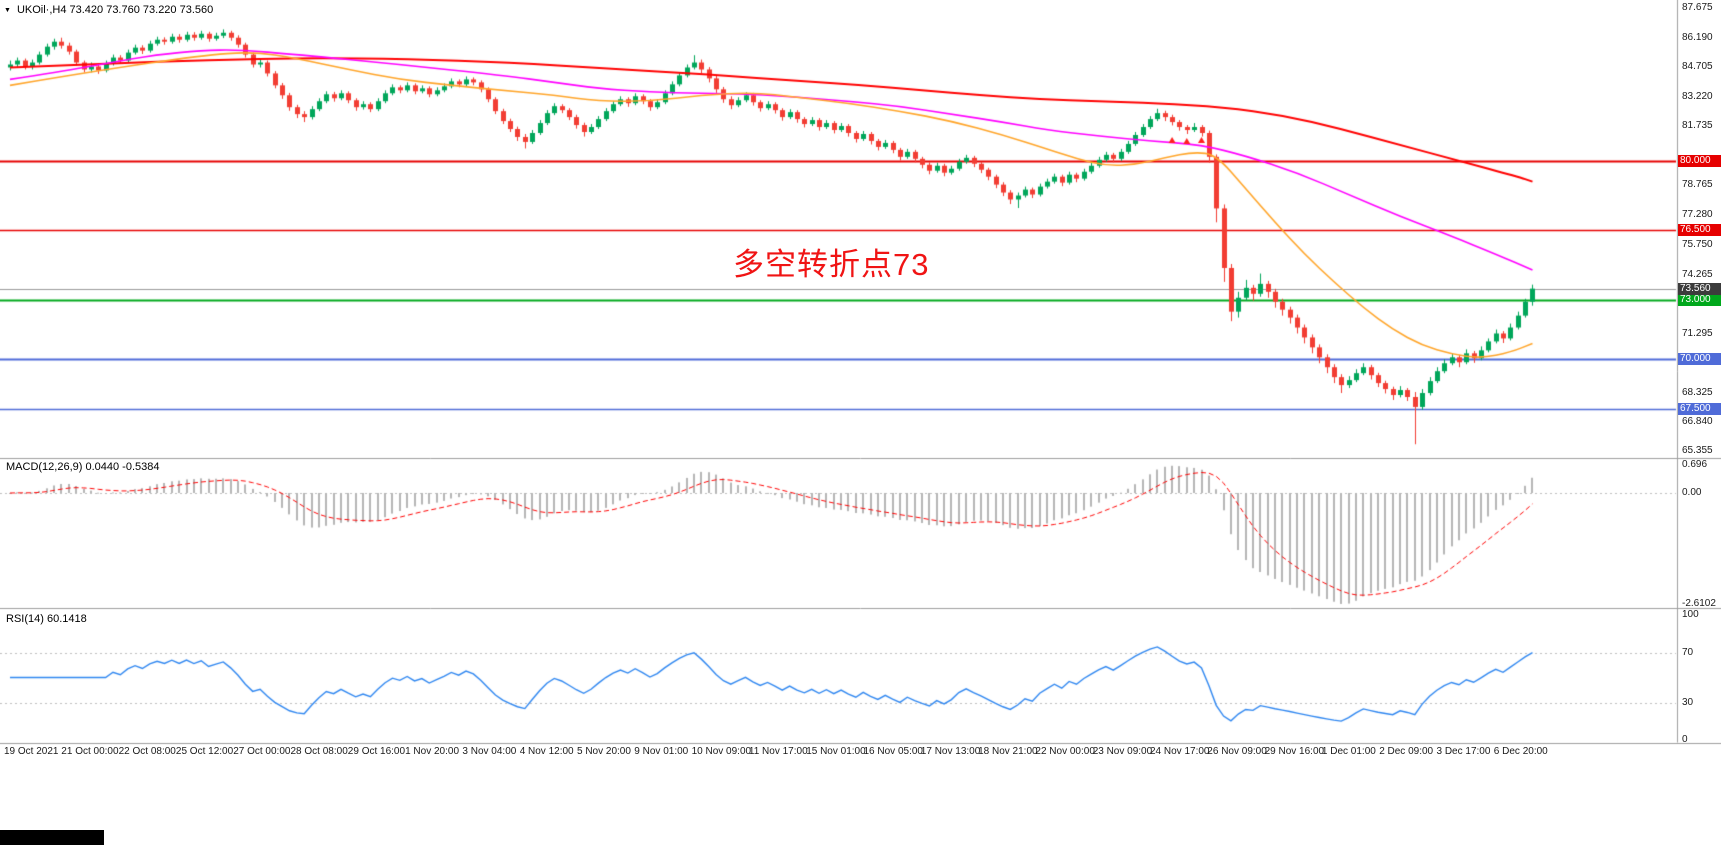 The image size is (1721, 845). I want to click on time-tick-label: 3 Dec 17:00, so click(1463, 751).